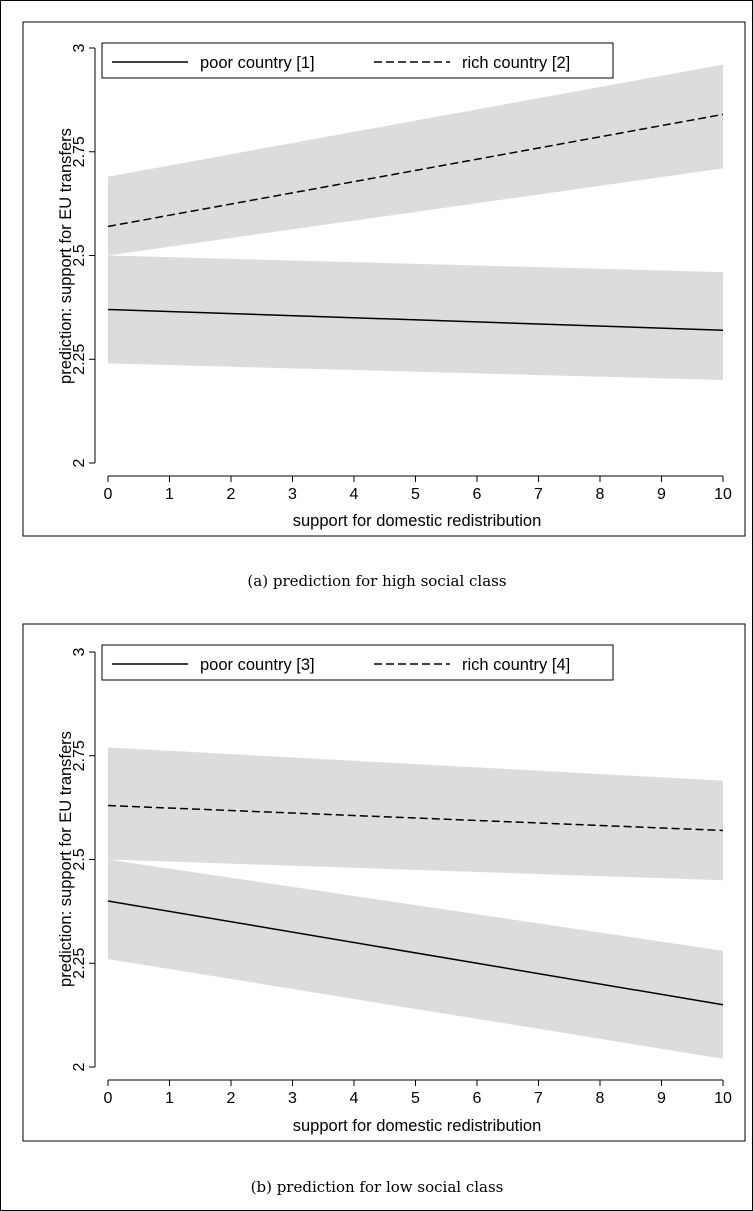 The width and height of the screenshot is (753, 1211). What do you see at coordinates (257, 665) in the screenshot?
I see `legend-label-series-1: poor country [3]` at bounding box center [257, 665].